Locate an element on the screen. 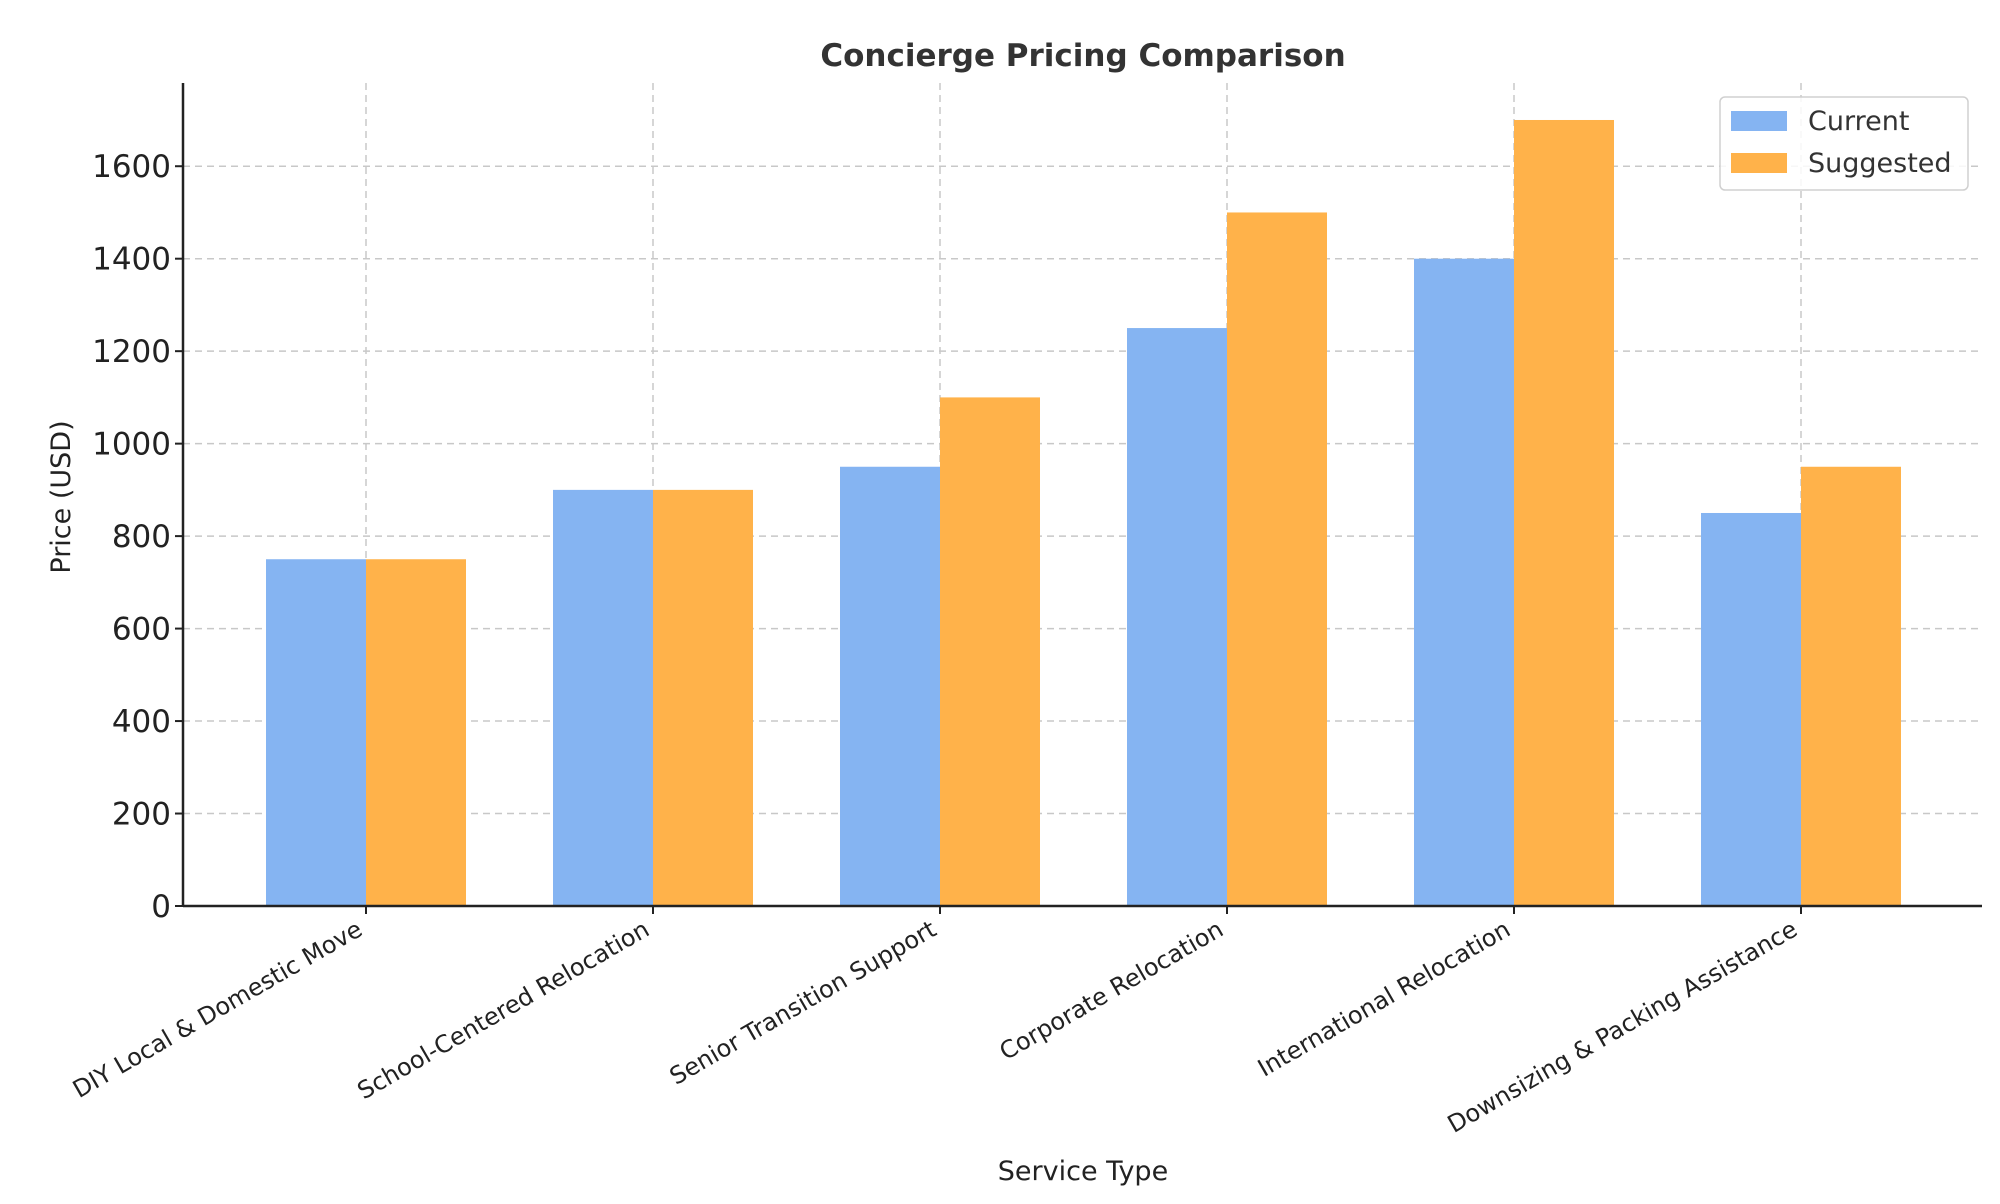 This screenshot has width=2000, height=1204. x-tick-label: Senior Transition Support is located at coordinates (803, 1003).